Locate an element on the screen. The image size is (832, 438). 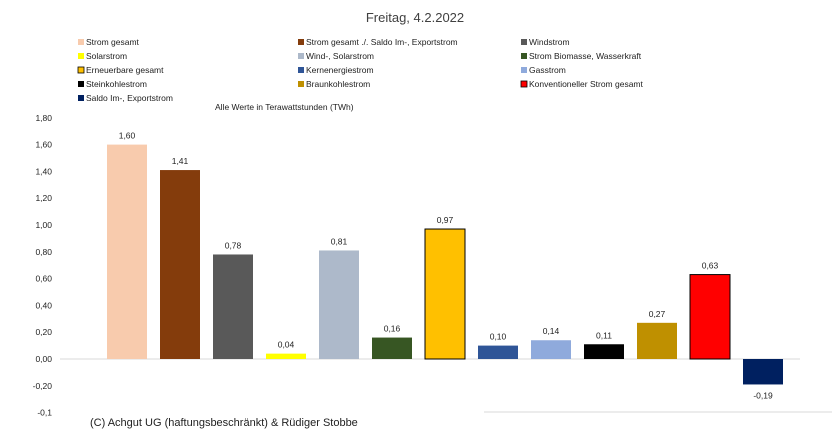
legend-label: Konventioneller Strom gesamt is located at coordinates (586, 84).